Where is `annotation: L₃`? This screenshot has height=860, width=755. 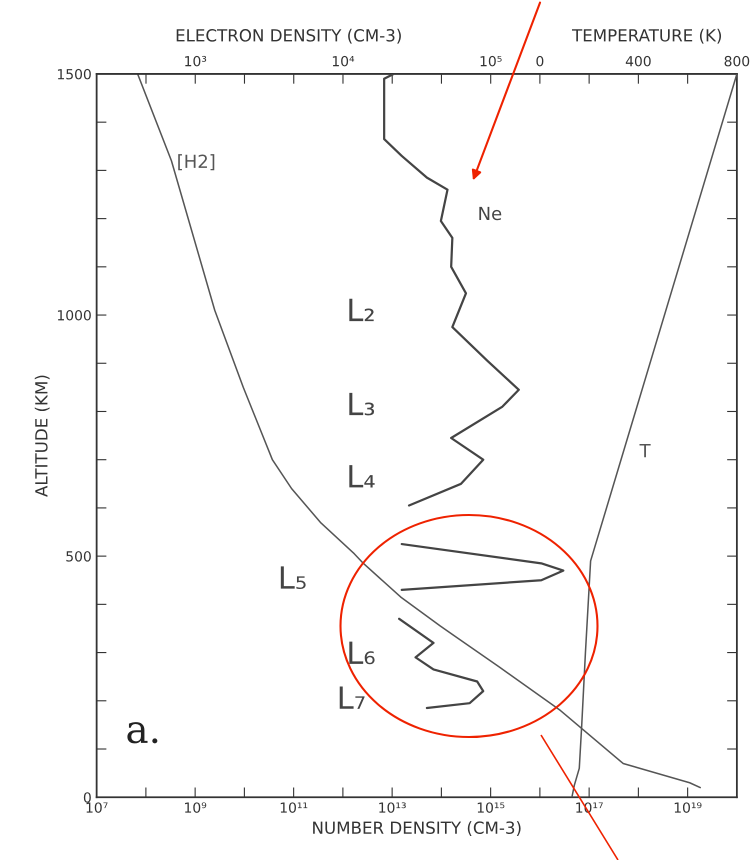 annotation: L₃ is located at coordinates (361, 404).